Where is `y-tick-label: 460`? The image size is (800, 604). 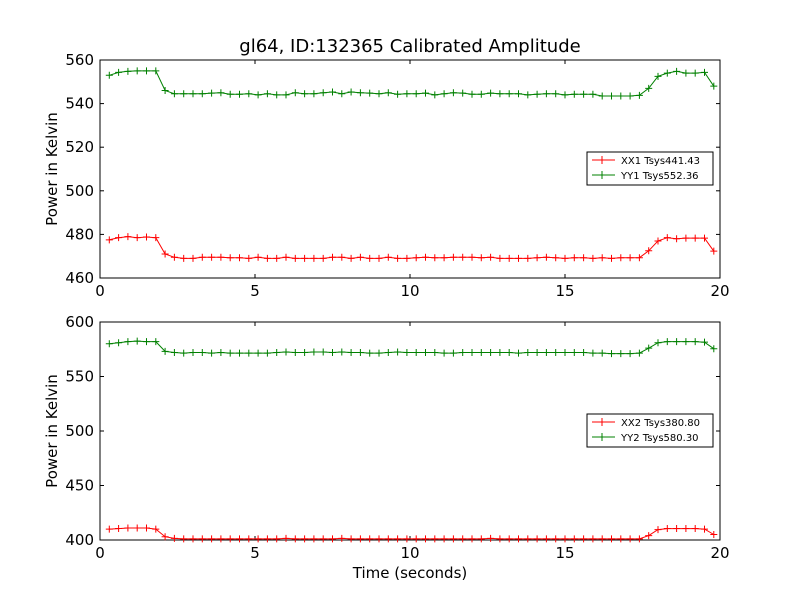
y-tick-label: 460 is located at coordinates (79, 278).